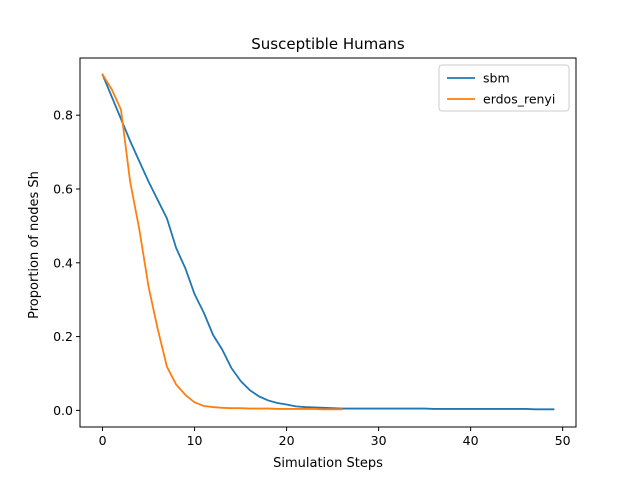  What do you see at coordinates (519, 99) in the screenshot?
I see `legend-label-erdos-renyi: erdos_renyi` at bounding box center [519, 99].